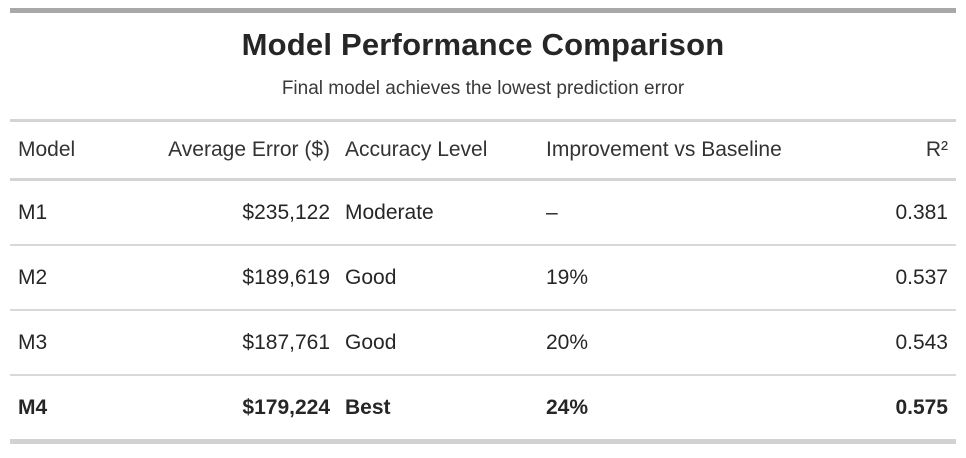 This screenshot has width=966, height=458. I want to click on cell-model: M2, so click(64, 278).